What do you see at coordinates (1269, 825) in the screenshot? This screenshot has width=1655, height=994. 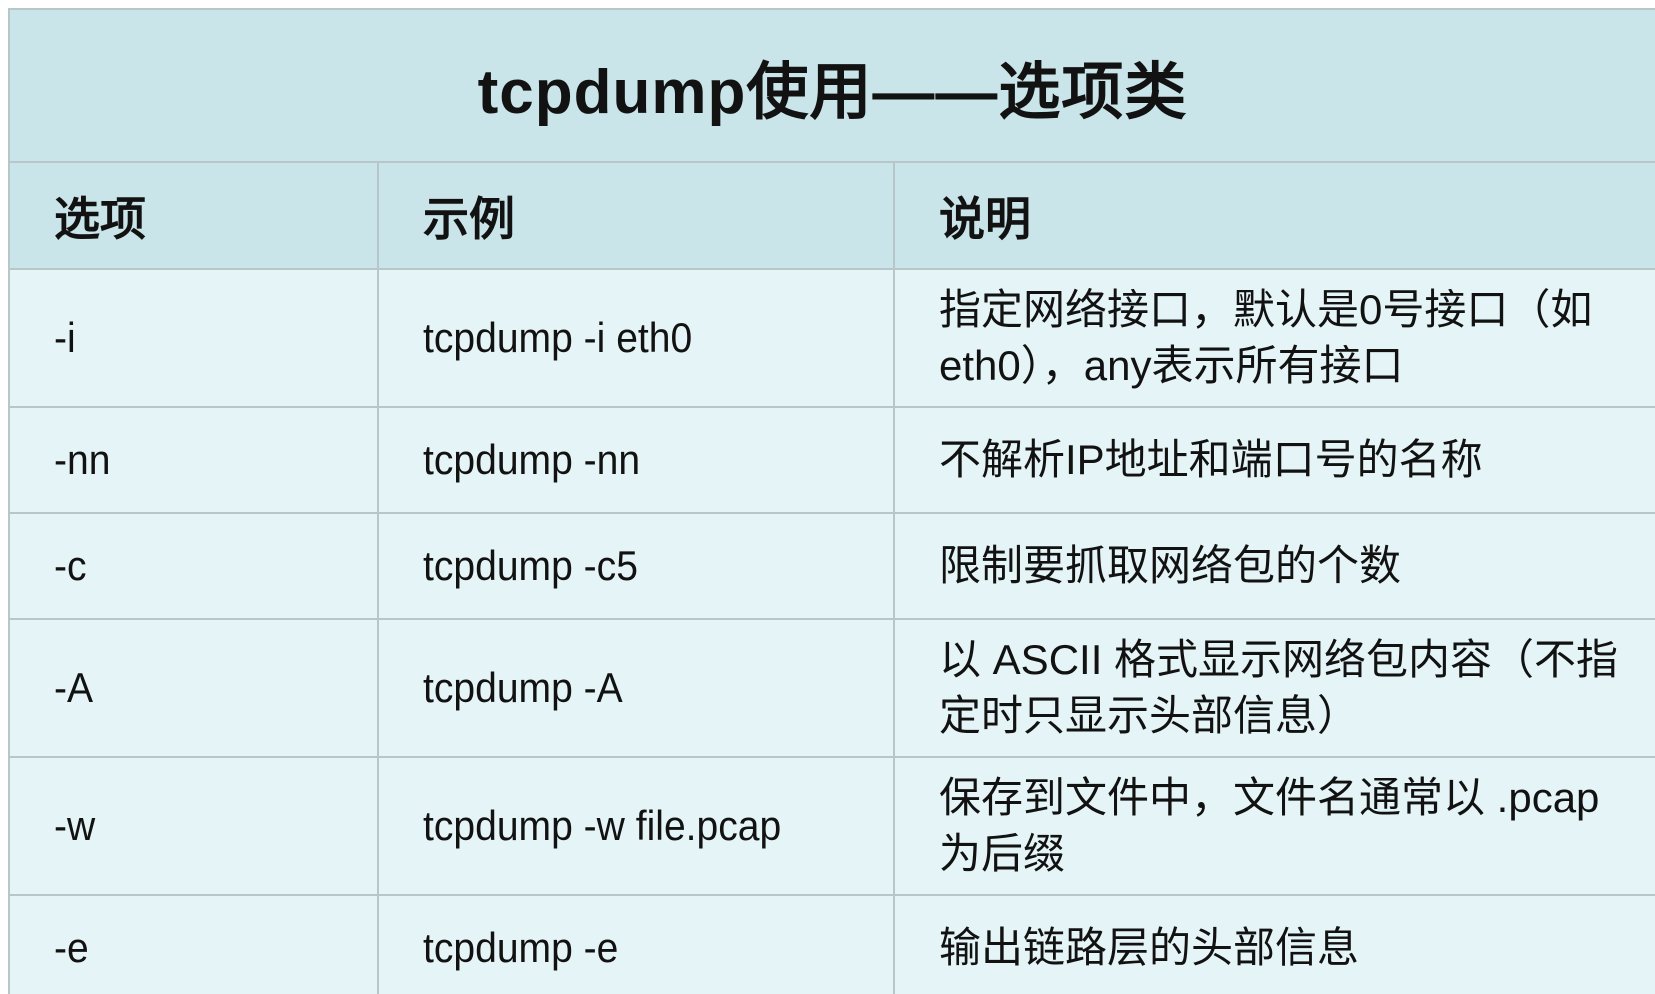 I see `description-cell-text: 保存到文件中，文件名通常以 .pcap 为后缀` at bounding box center [1269, 825].